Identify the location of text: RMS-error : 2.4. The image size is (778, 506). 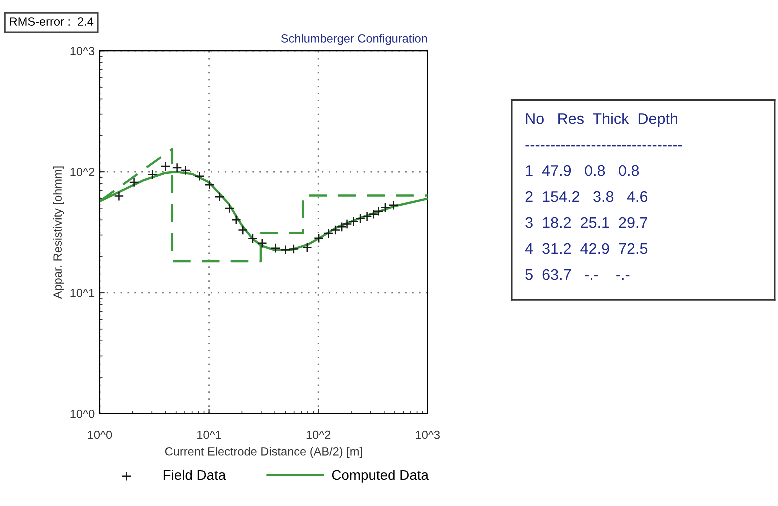
(52, 22).